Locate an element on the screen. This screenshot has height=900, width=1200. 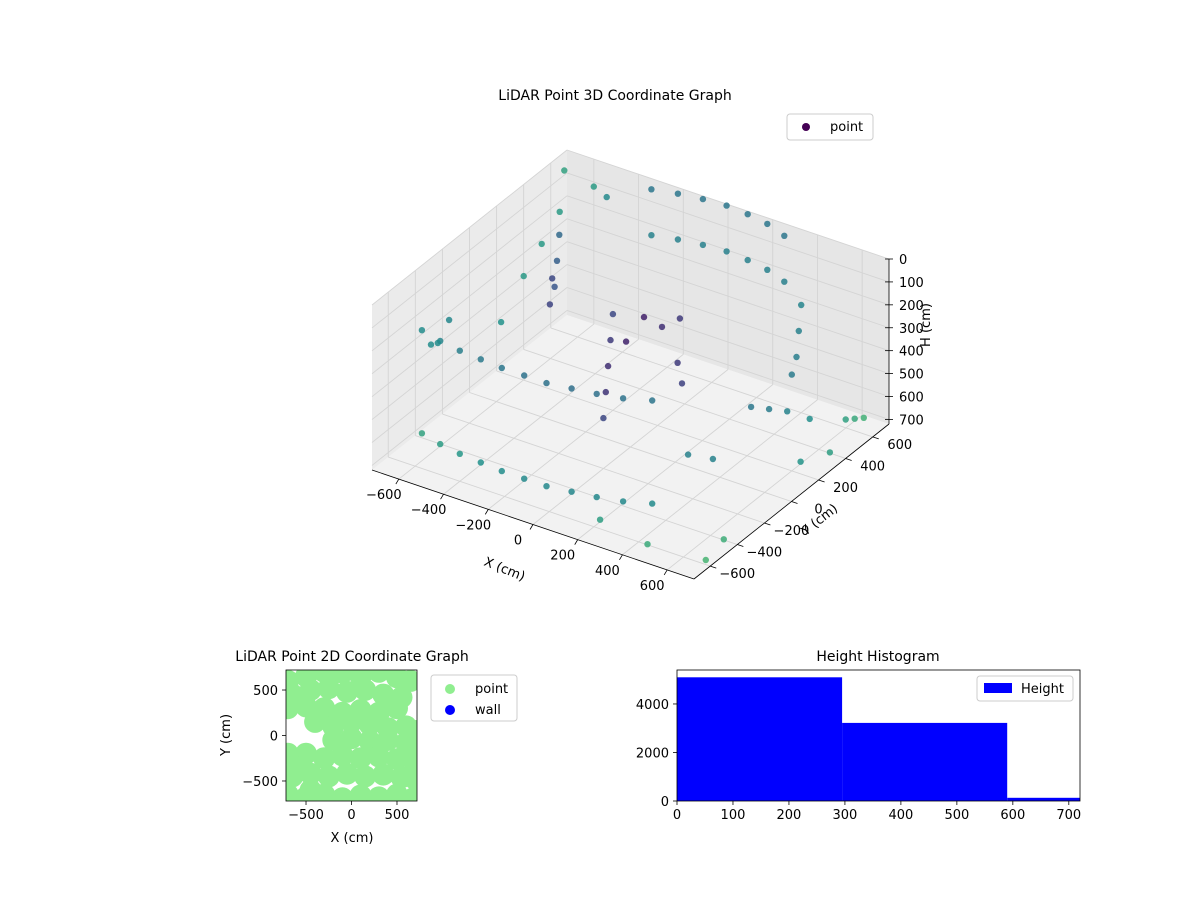
histogram-bar is located at coordinates (760, 739).